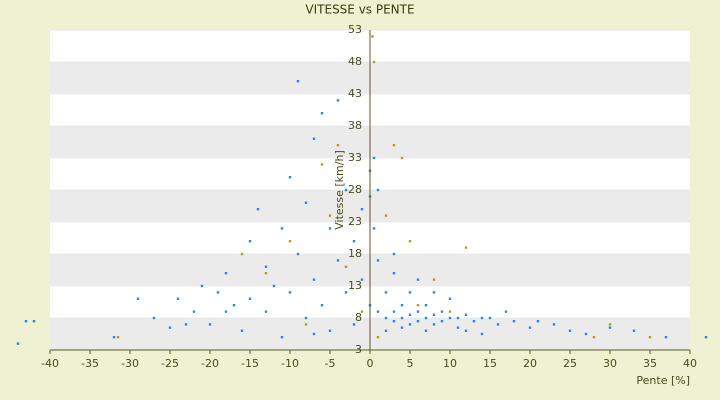 This screenshot has width=720, height=400. What do you see at coordinates (355, 125) in the screenshot?
I see `y-tick-label: 38` at bounding box center [355, 125].